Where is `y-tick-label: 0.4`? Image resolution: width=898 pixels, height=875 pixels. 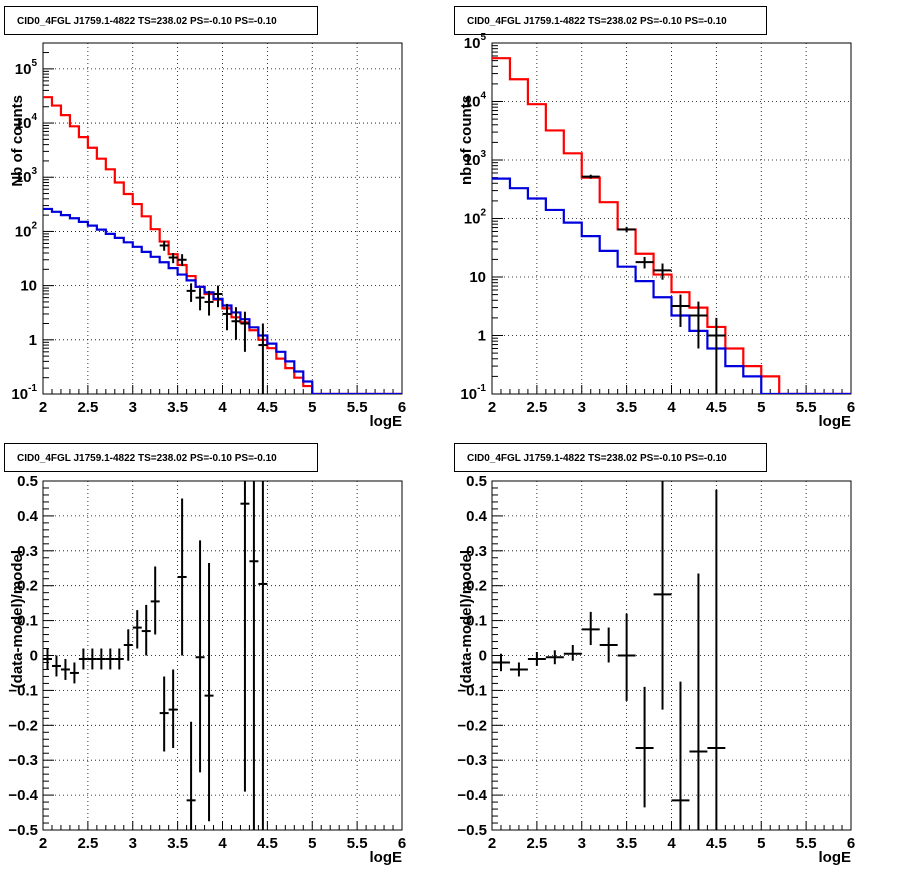
y-tick-label: 0.4 is located at coordinates (28, 516).